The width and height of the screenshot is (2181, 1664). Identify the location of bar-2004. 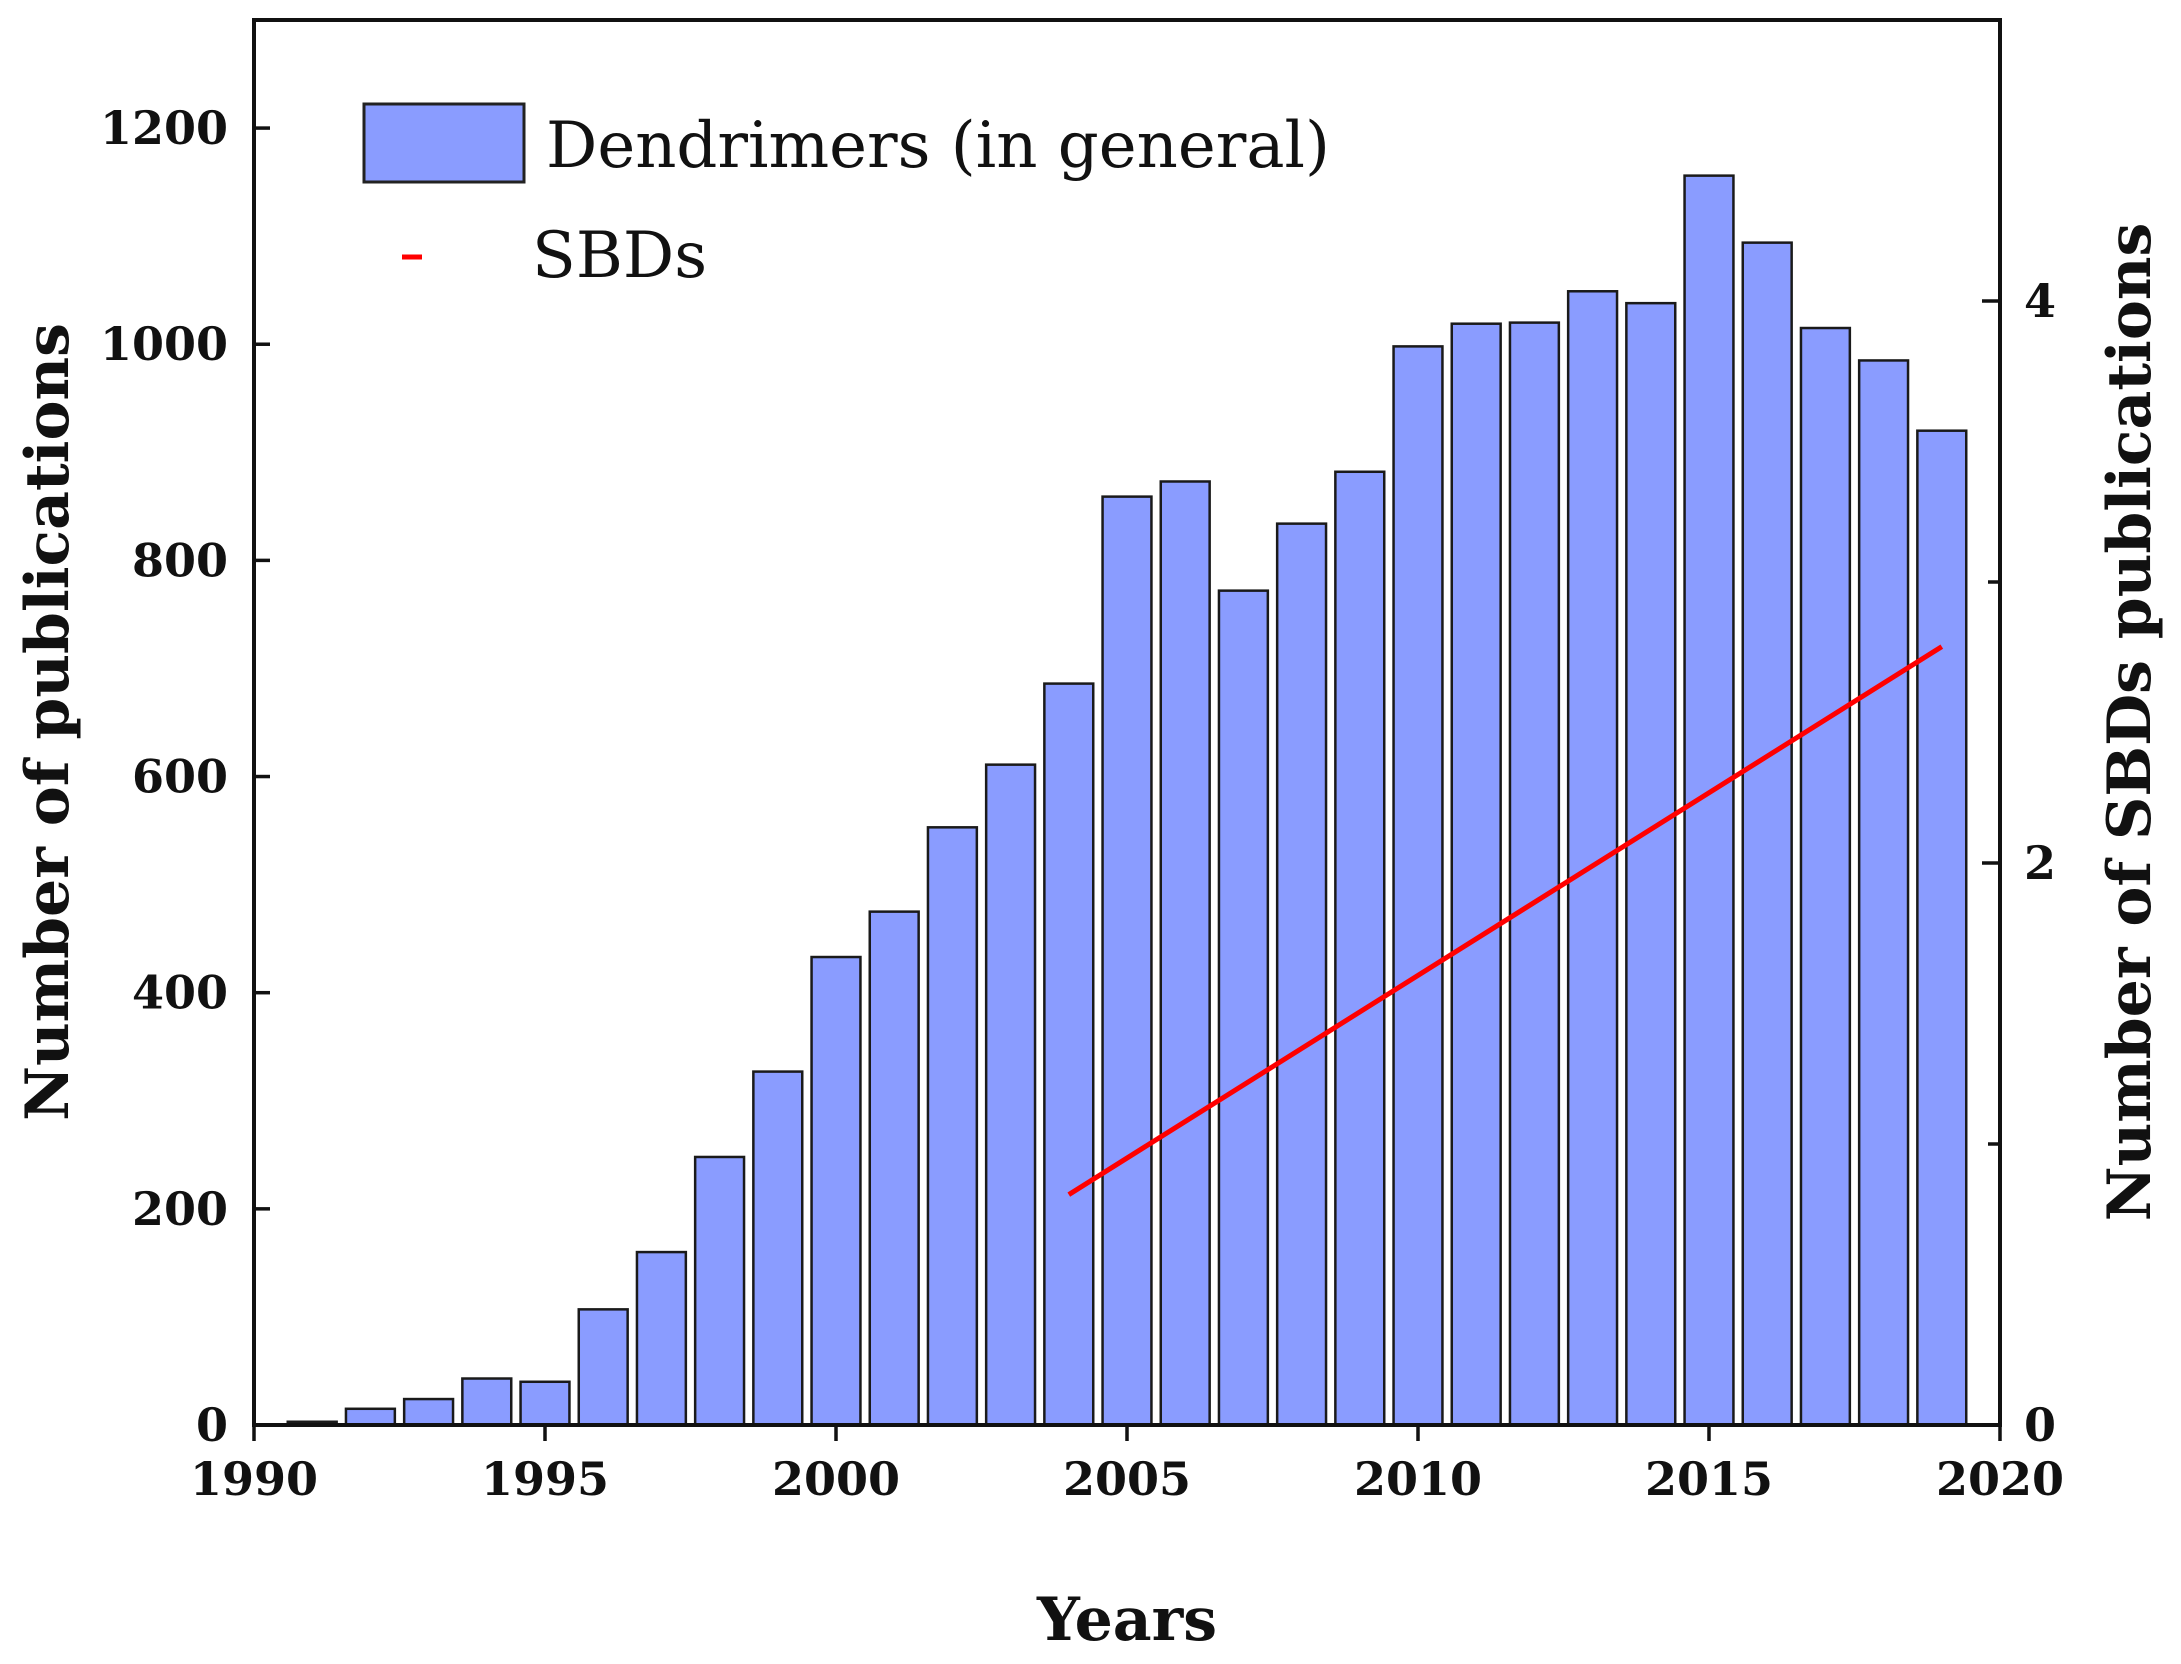
(1069, 1054).